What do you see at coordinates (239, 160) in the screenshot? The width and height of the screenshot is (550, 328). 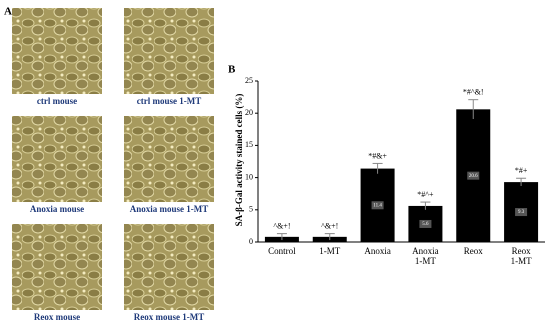 I see `y-axis-label: SA-β-Gal activity stained cells (%)` at bounding box center [239, 160].